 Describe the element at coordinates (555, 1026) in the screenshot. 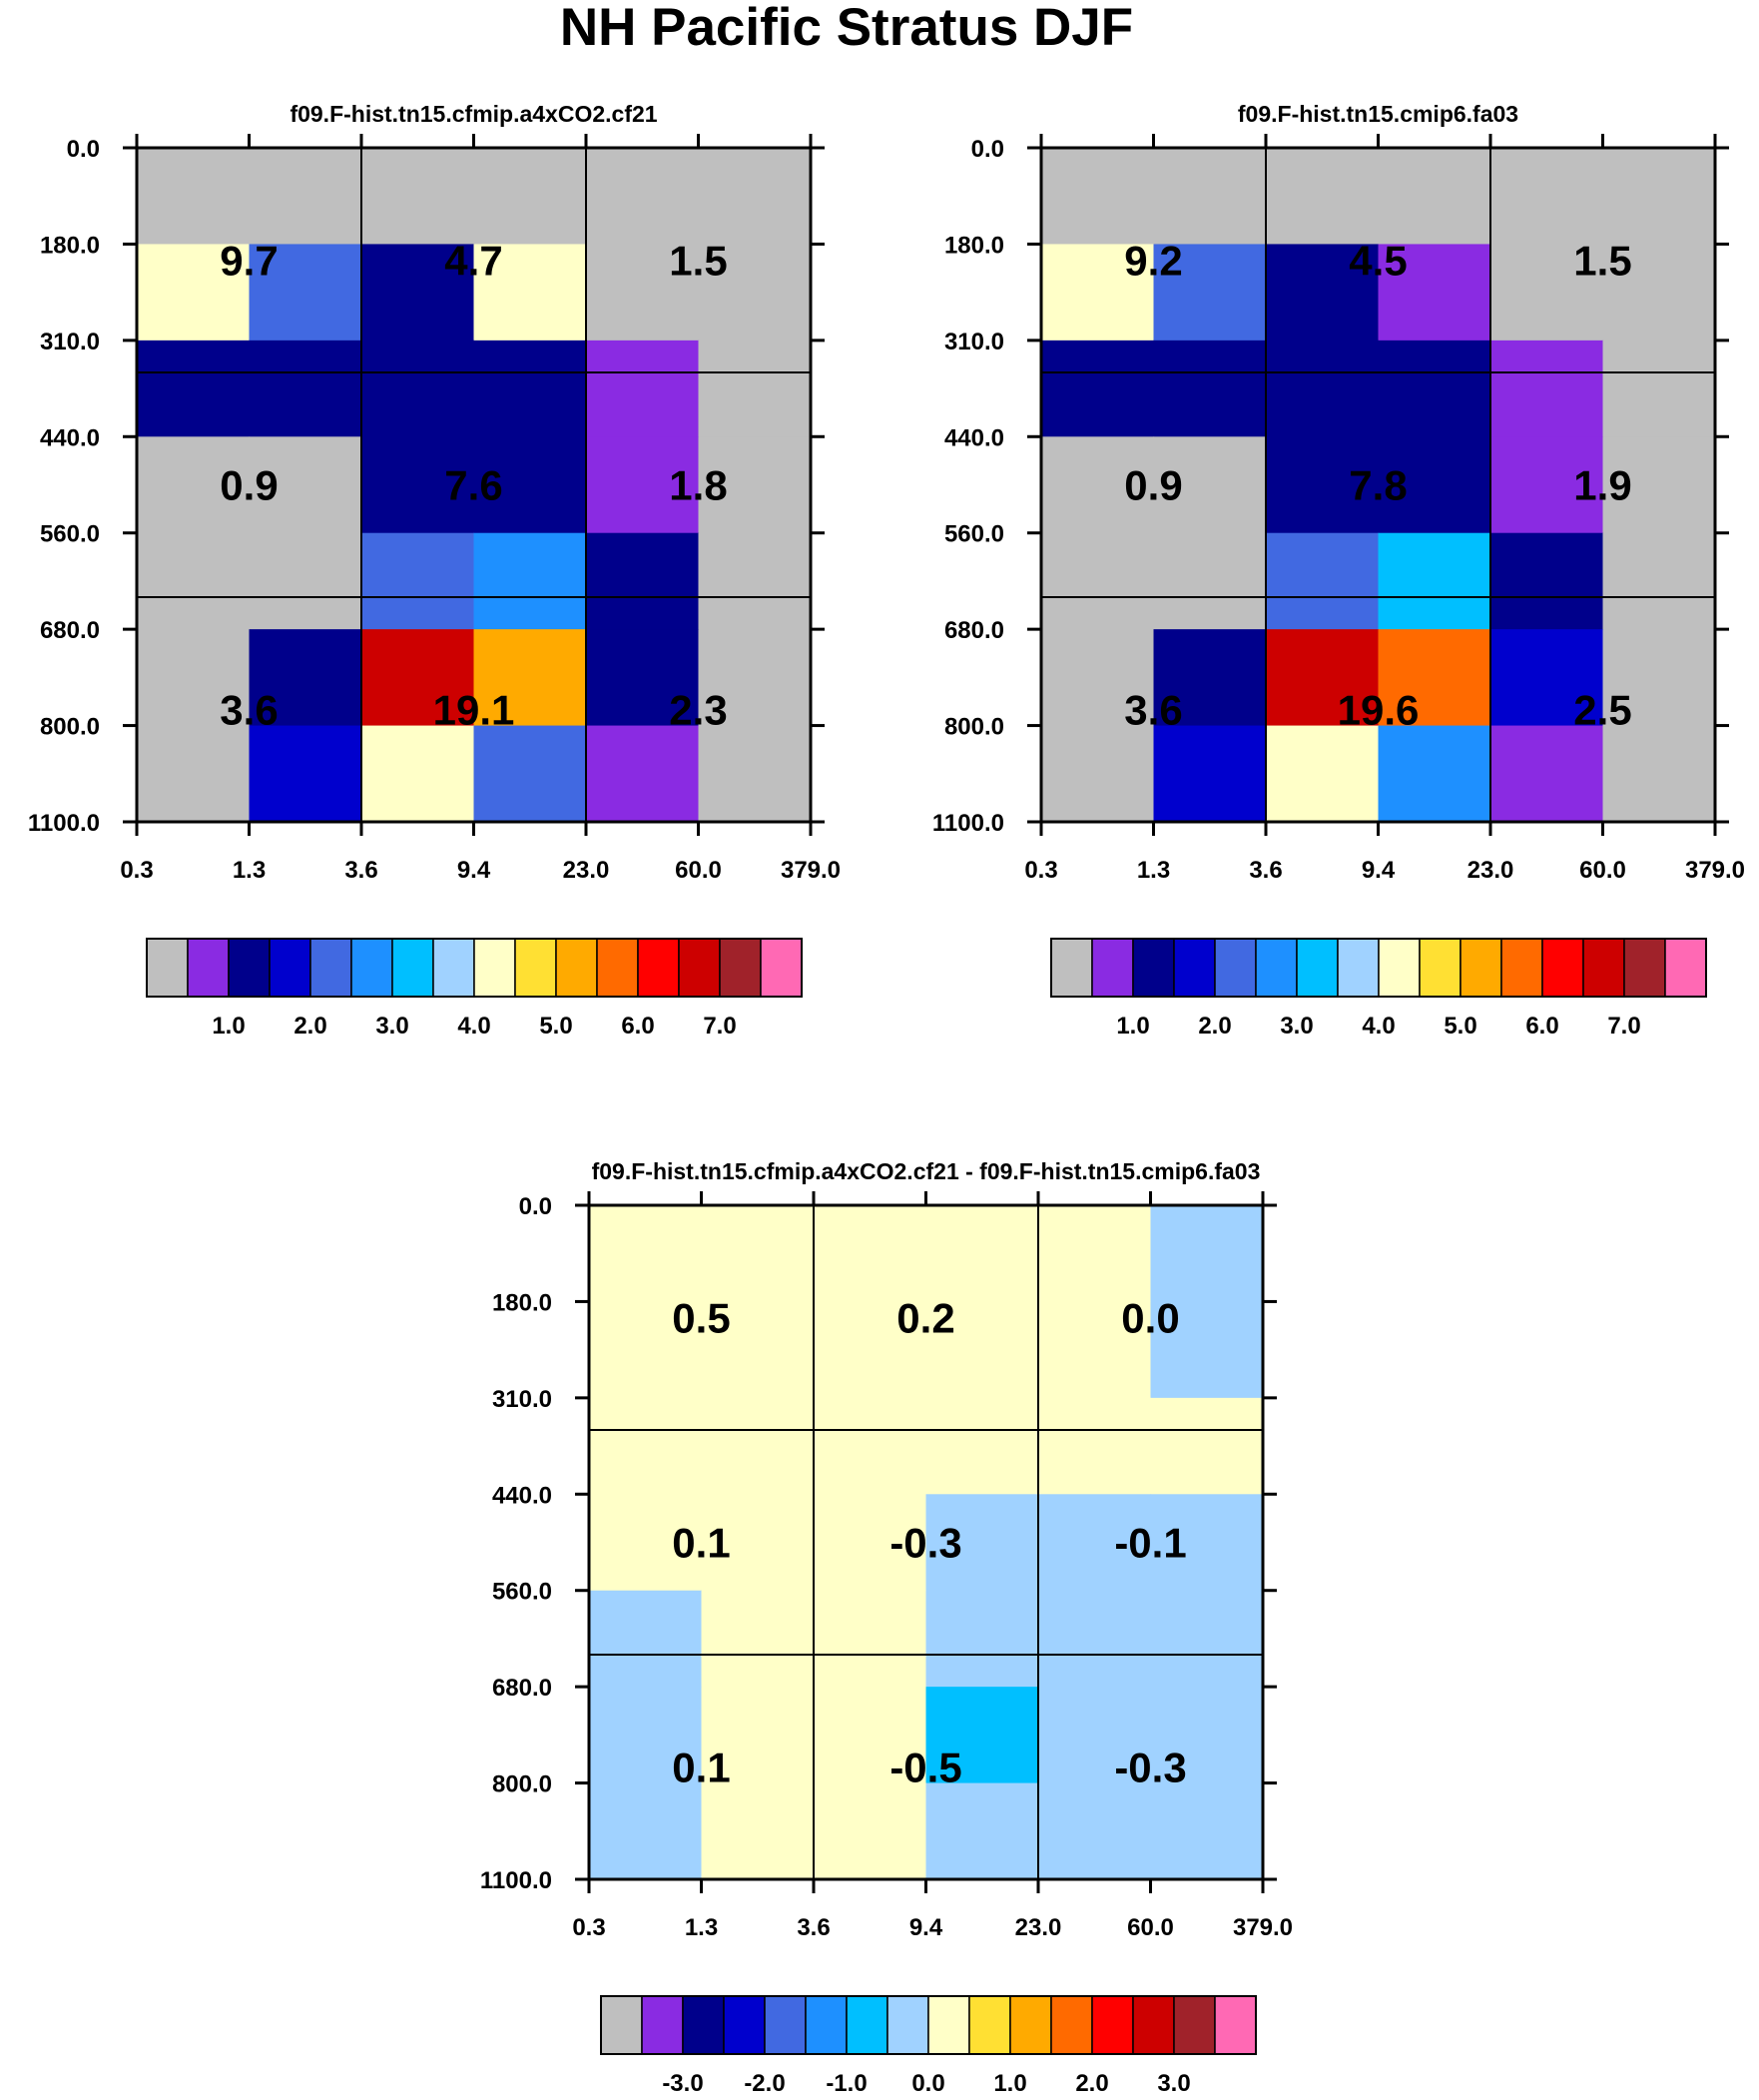

I see `colorbar-label: 5.0` at that location.